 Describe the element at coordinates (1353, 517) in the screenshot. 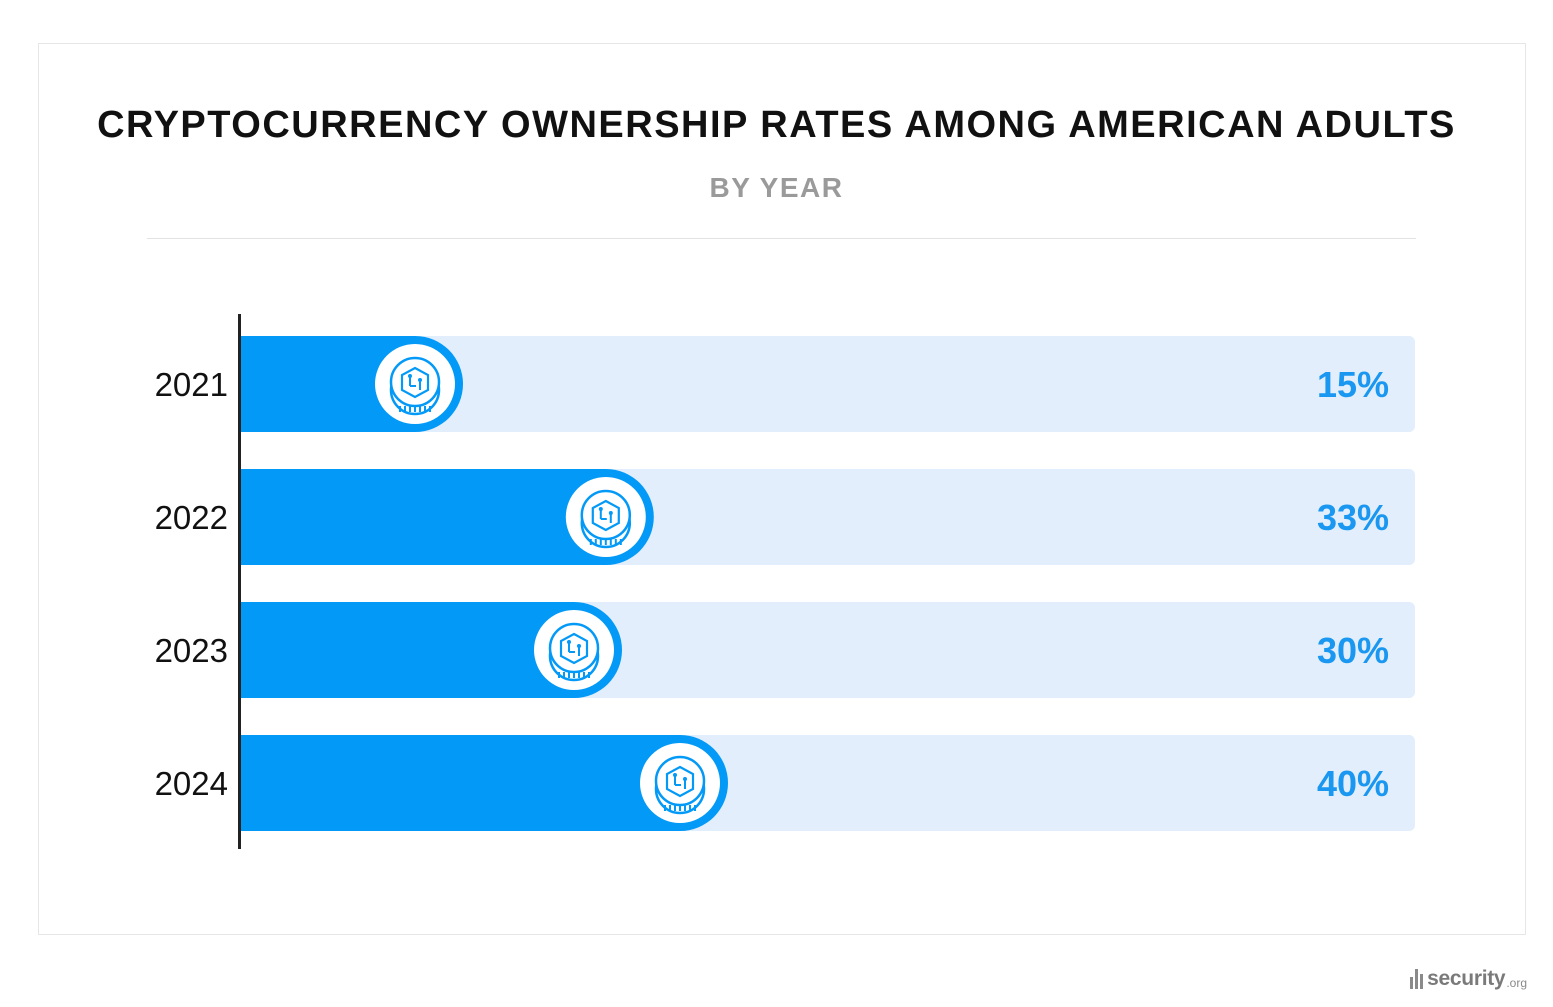

I see `value-label: 33%` at that location.